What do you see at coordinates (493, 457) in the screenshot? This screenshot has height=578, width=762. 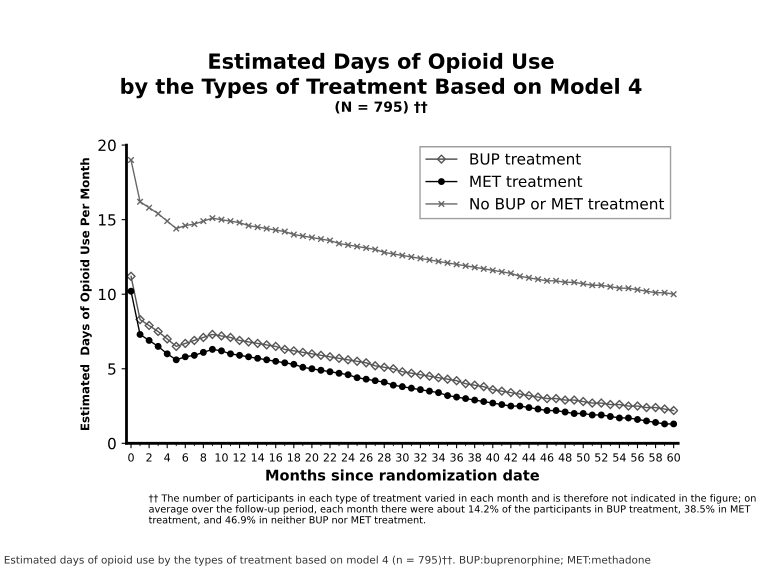 I see `x-tick-label: 40` at bounding box center [493, 457].